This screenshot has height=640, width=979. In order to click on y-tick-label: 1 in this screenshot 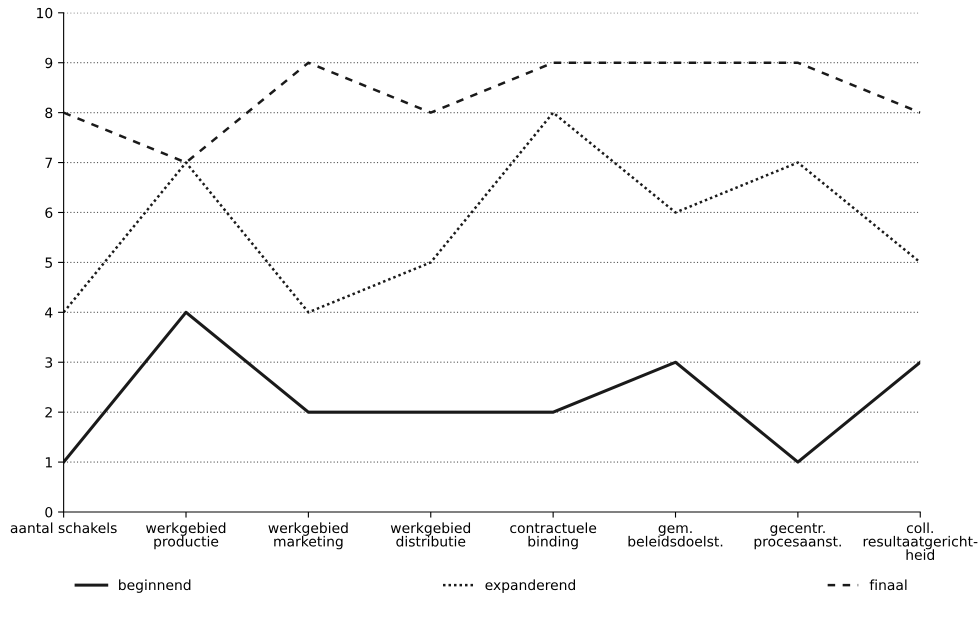, I will do `click(49, 462)`.